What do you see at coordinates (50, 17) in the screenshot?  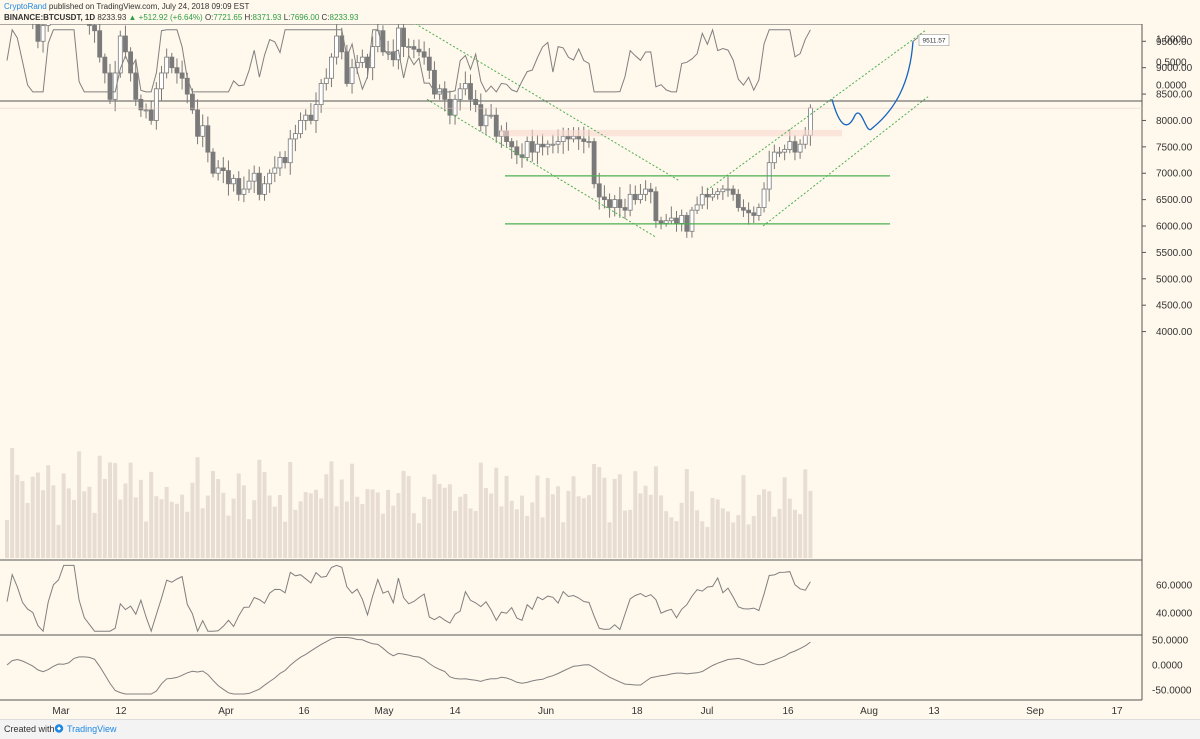 I see `symbol-label: BINANCE:BTCUSDT, 1D` at bounding box center [50, 17].